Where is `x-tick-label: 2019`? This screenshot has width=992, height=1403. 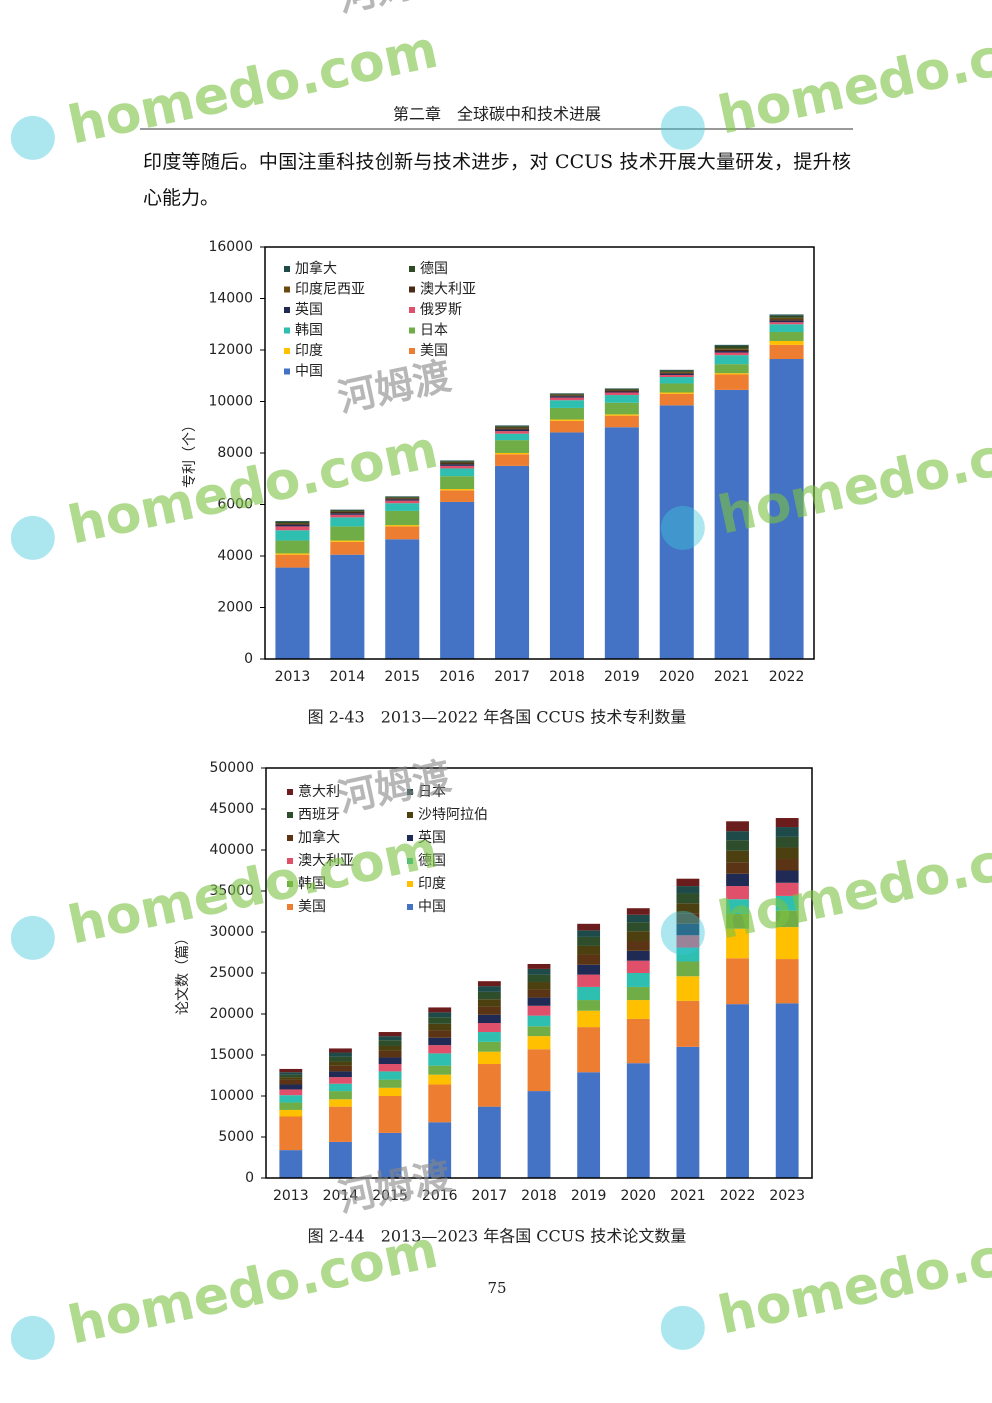
x-tick-label: 2019 is located at coordinates (589, 1196).